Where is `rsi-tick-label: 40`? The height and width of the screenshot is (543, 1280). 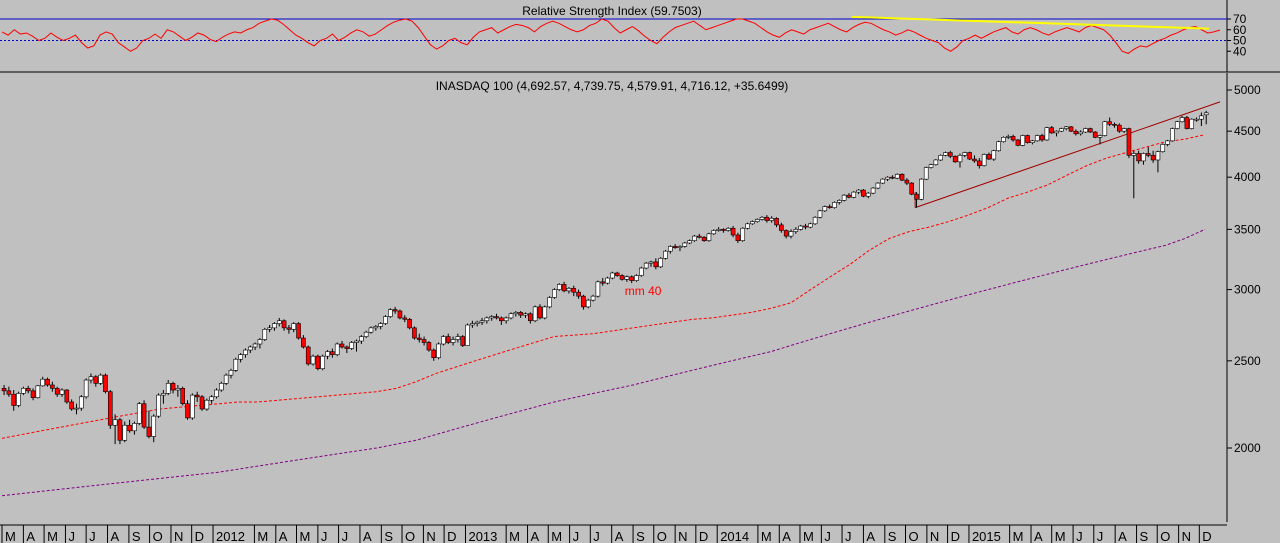 rsi-tick-label: 40 is located at coordinates (1240, 51).